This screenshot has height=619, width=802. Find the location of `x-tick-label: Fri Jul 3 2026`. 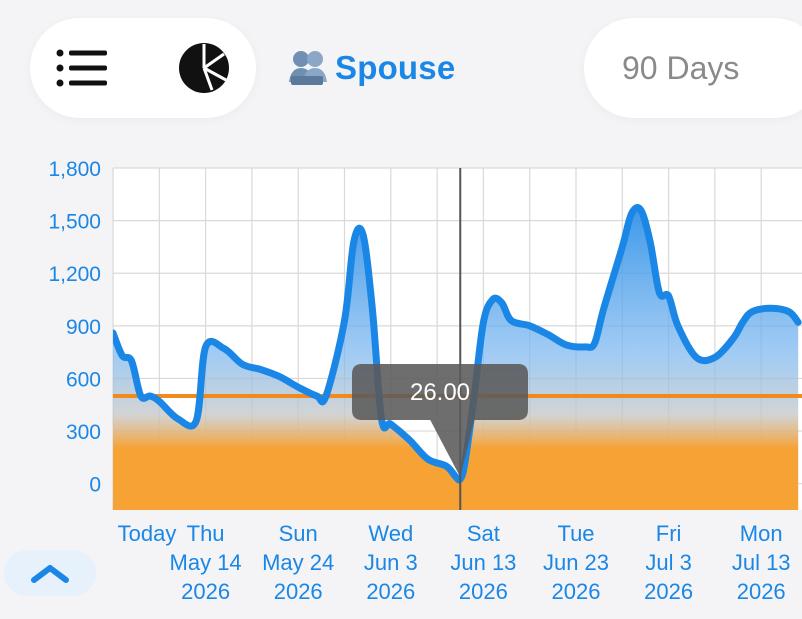

x-tick-label: Fri Jul 3 2026 is located at coordinates (668, 562).